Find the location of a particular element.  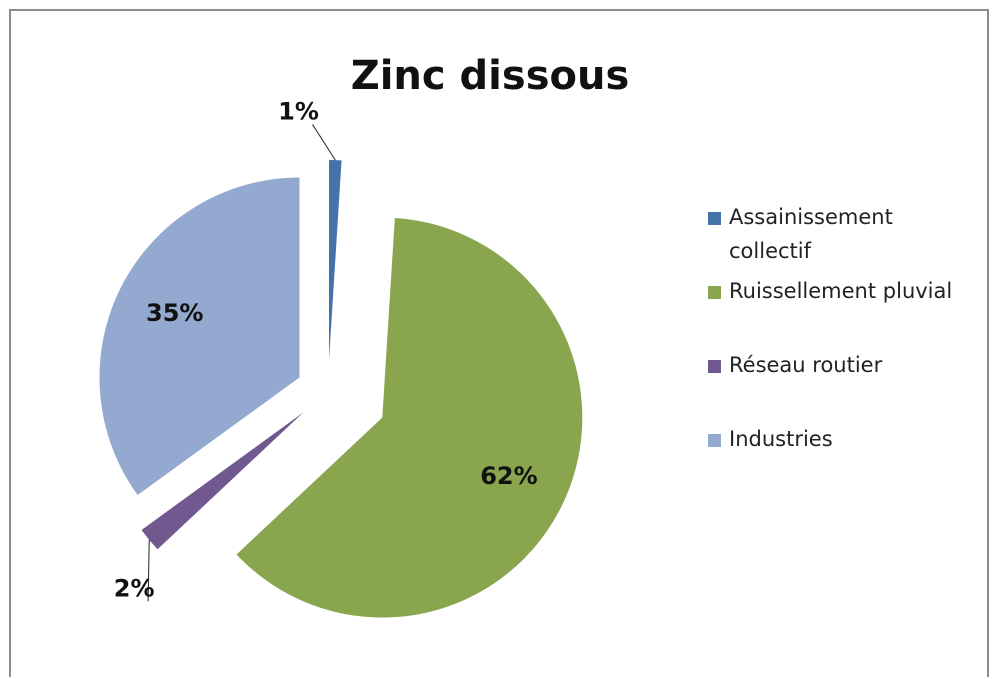

data-label: 62% is located at coordinates (508, 476).